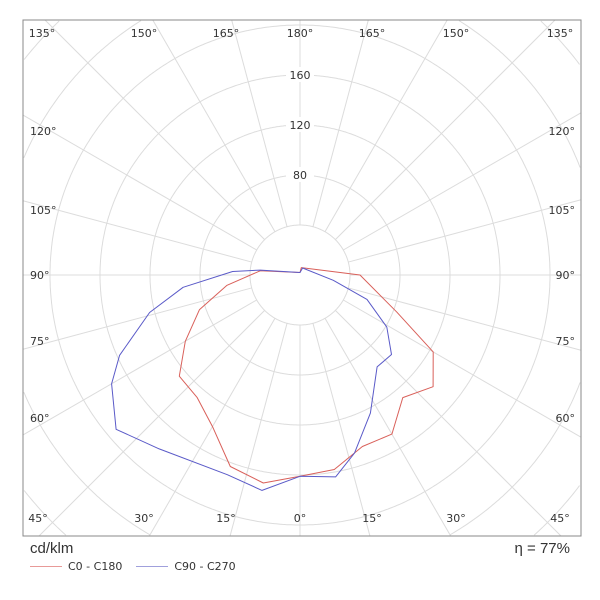 This screenshot has height=600, width=600. I want to click on radial-tick-label: 160, so click(300, 75).